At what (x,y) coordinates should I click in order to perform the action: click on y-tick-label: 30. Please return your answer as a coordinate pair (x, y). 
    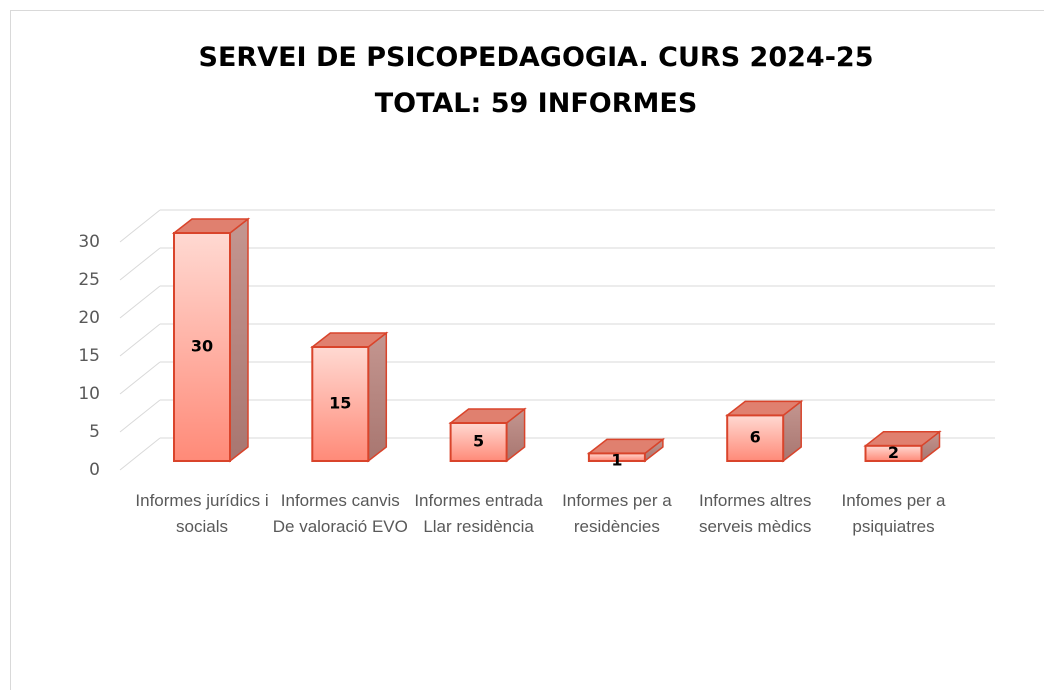
    Looking at the image, I should click on (89, 242).